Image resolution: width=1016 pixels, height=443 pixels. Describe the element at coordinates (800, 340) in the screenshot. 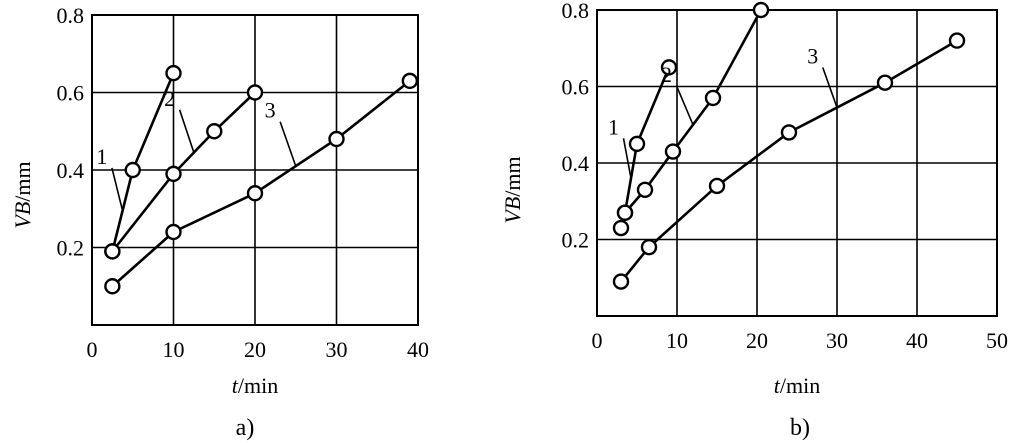

I see `x-tick-labels: 0 10 20 30 40 50` at that location.